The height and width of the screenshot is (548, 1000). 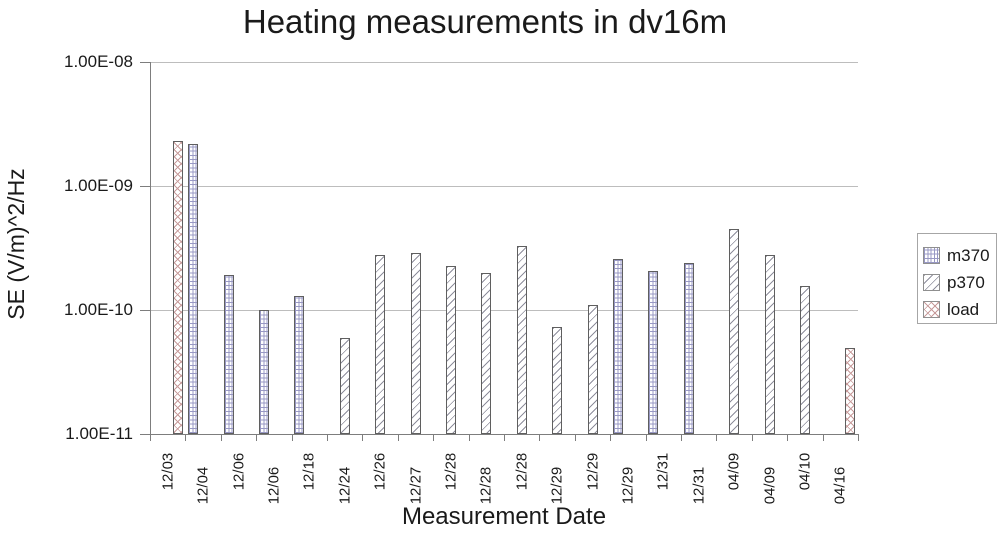 What do you see at coordinates (504, 434) in the screenshot?
I see `x-axis-line` at bounding box center [504, 434].